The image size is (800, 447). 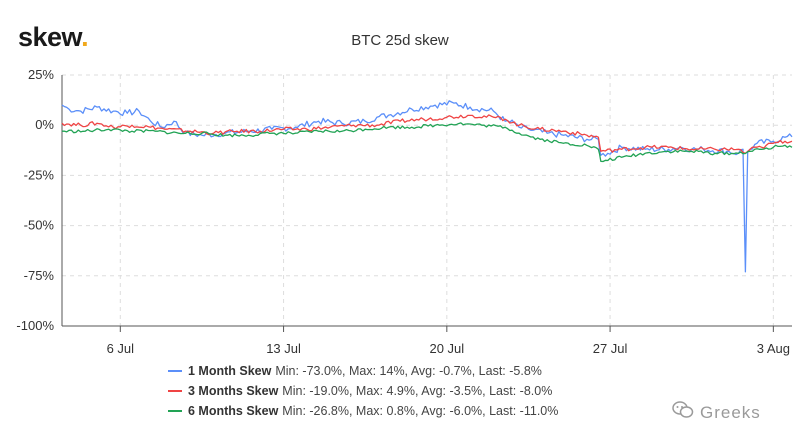 What do you see at coordinates (175, 411) in the screenshot?
I see `legend-swatch-6-months` at bounding box center [175, 411].